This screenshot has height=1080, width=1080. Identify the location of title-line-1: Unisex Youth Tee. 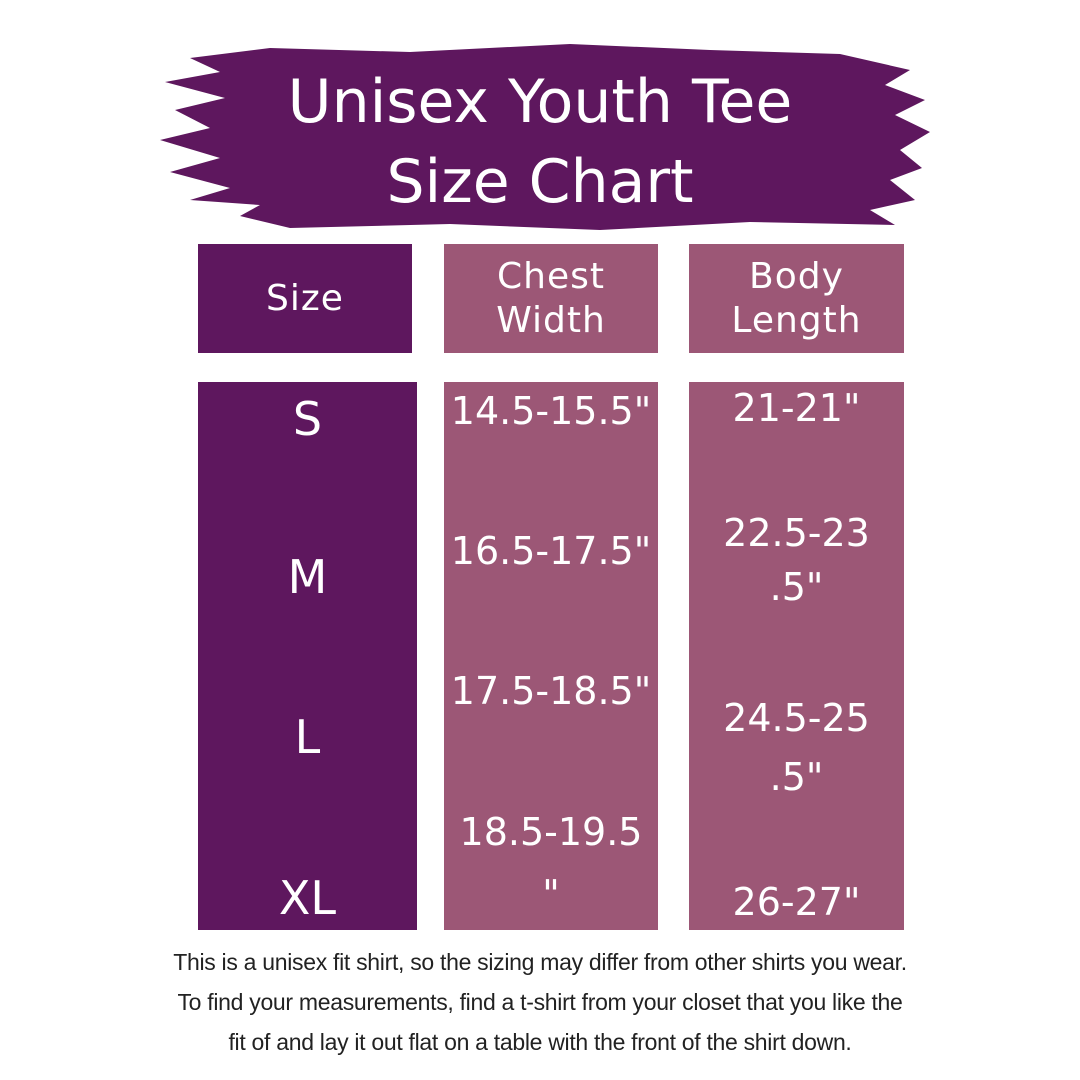
(540, 102).